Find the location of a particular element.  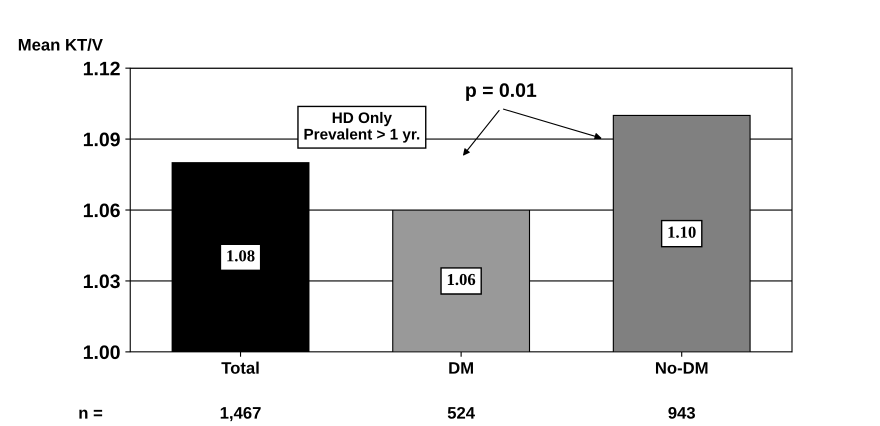

y-tick-label: 1.06 is located at coordinates (102, 210).